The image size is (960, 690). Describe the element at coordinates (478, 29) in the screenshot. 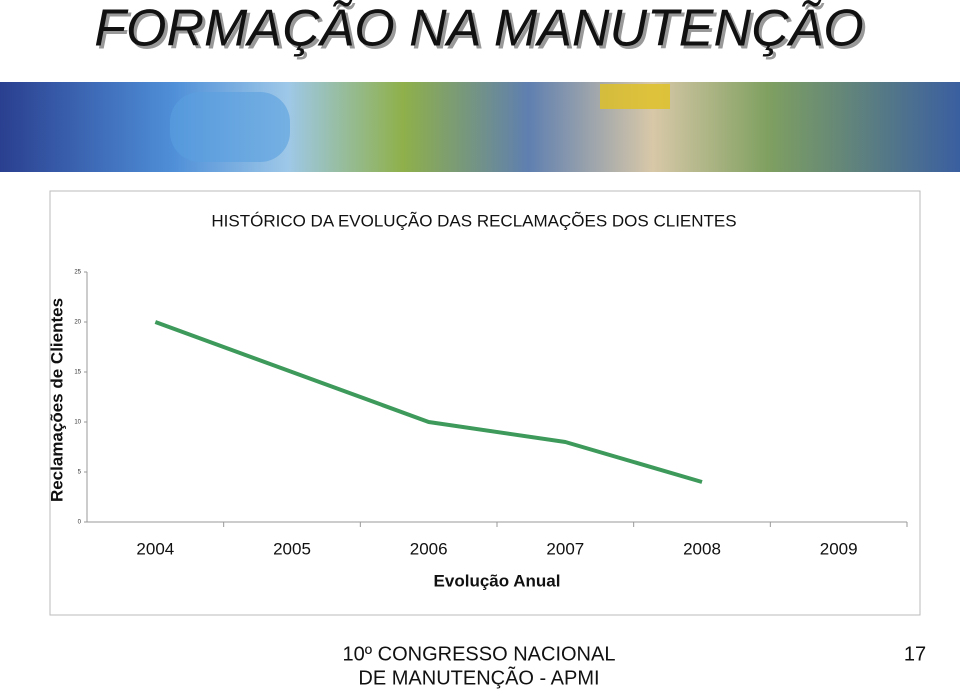

I see `slide-title: FORMAÇÃO NA MANUTENÇÃO` at that location.